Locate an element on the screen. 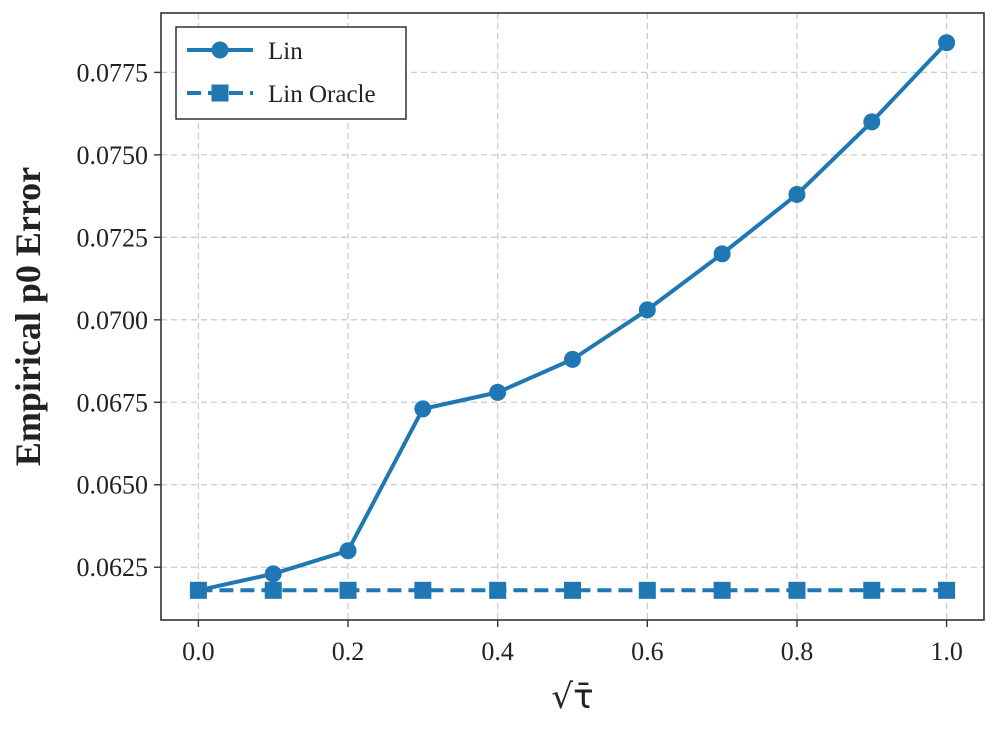 This screenshot has height=733, width=997. series-lin-oracle is located at coordinates (572, 590).